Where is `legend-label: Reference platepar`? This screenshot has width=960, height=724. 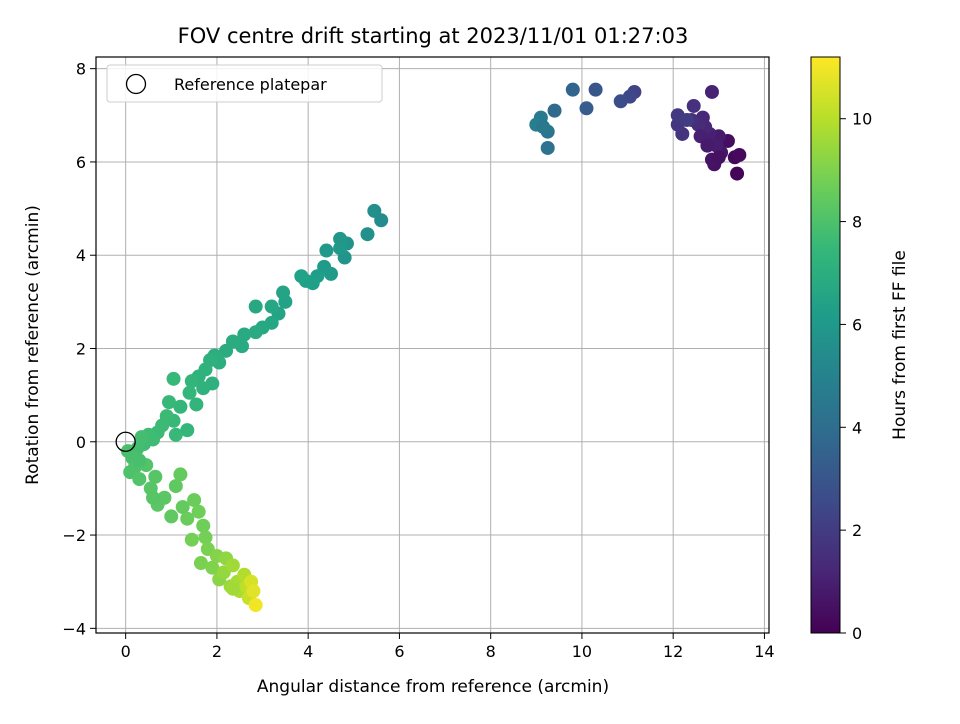
legend-label: Reference platepar is located at coordinates (250, 84).